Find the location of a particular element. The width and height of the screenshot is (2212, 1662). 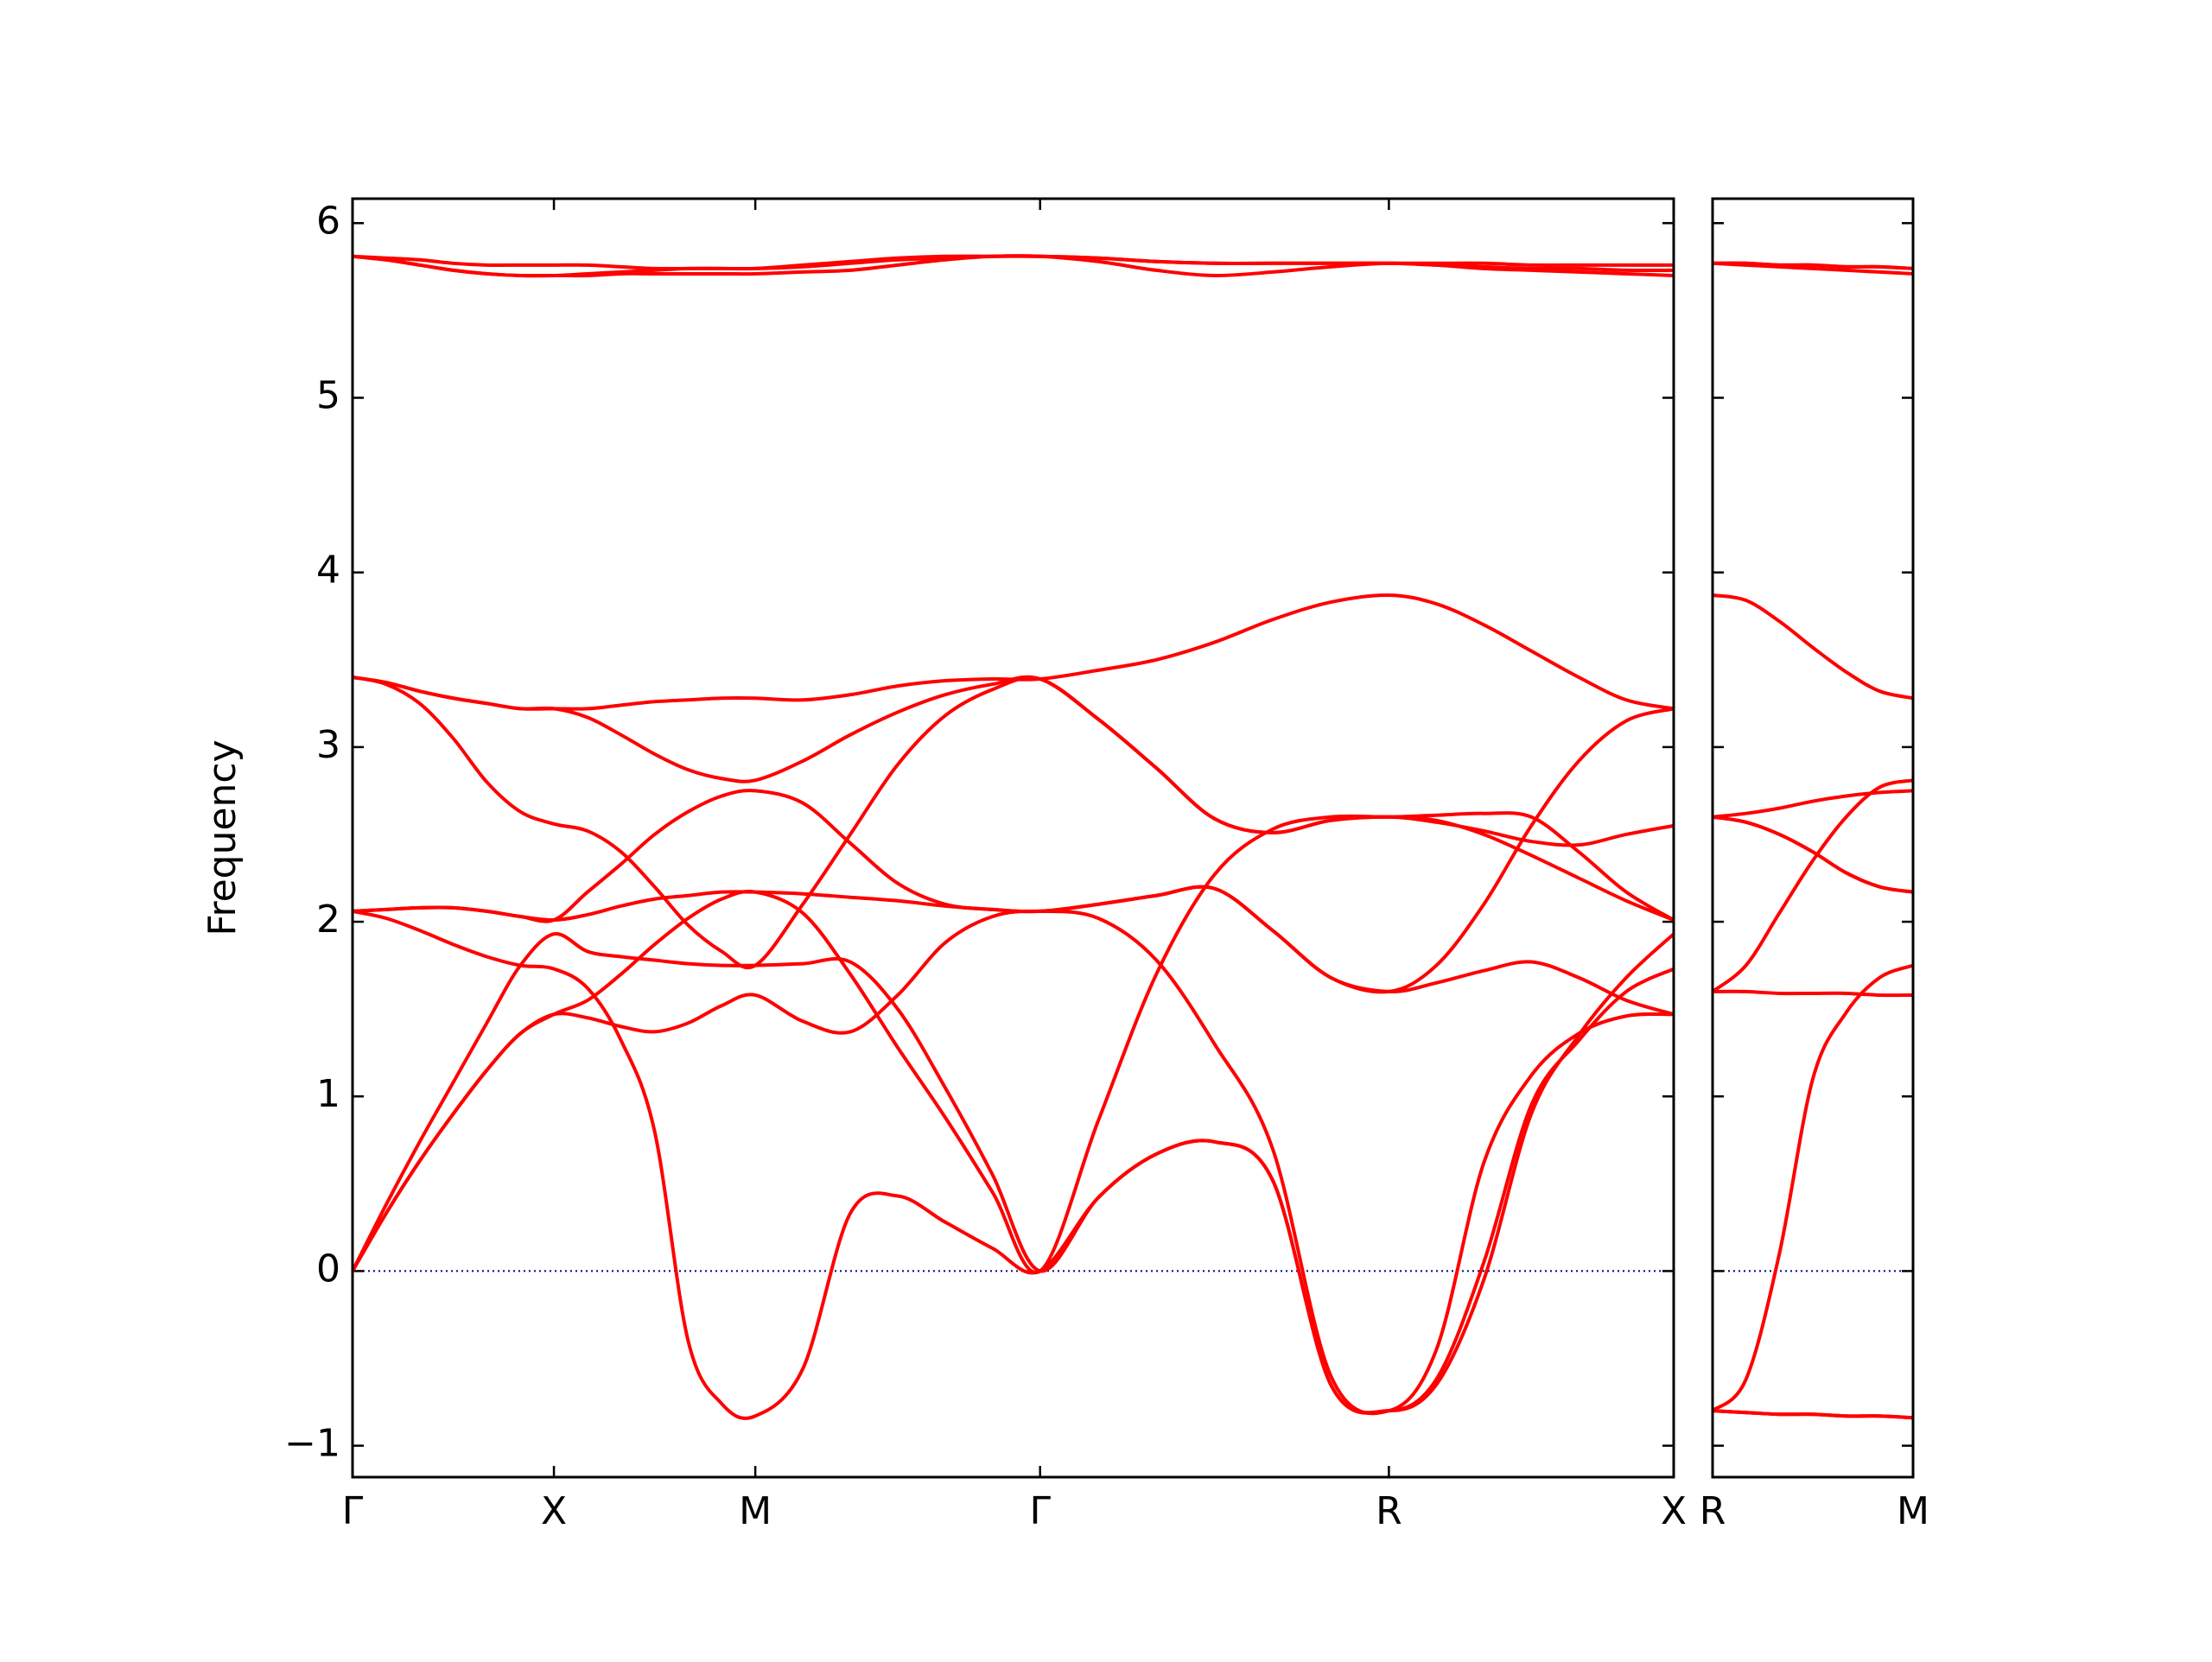

plot-frame is located at coordinates (1813, 838).